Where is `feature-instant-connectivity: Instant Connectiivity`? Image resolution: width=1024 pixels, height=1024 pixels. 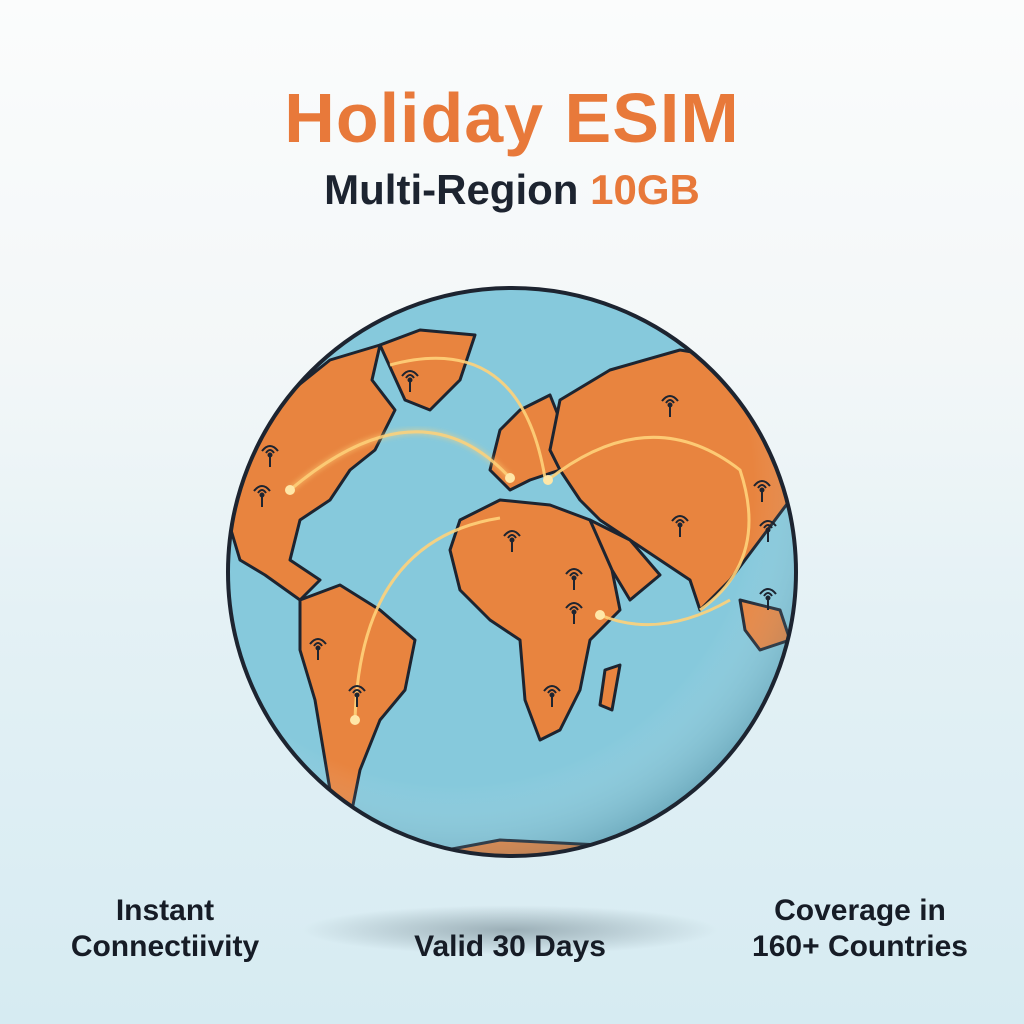
feature-instant-connectivity: Instant Connectiivity is located at coordinates (165, 929).